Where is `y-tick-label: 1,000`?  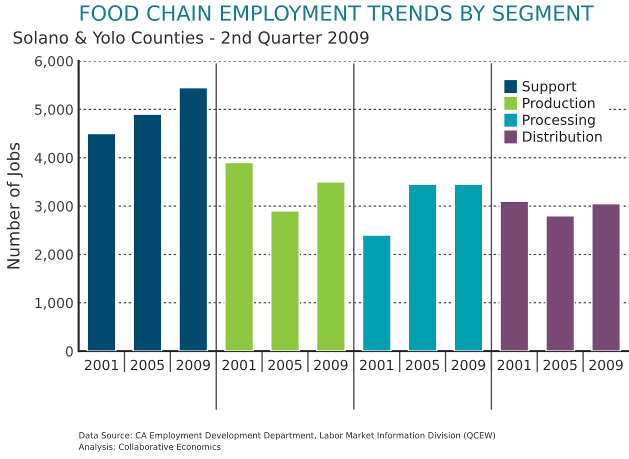 y-tick-label: 1,000 is located at coordinates (54, 304).